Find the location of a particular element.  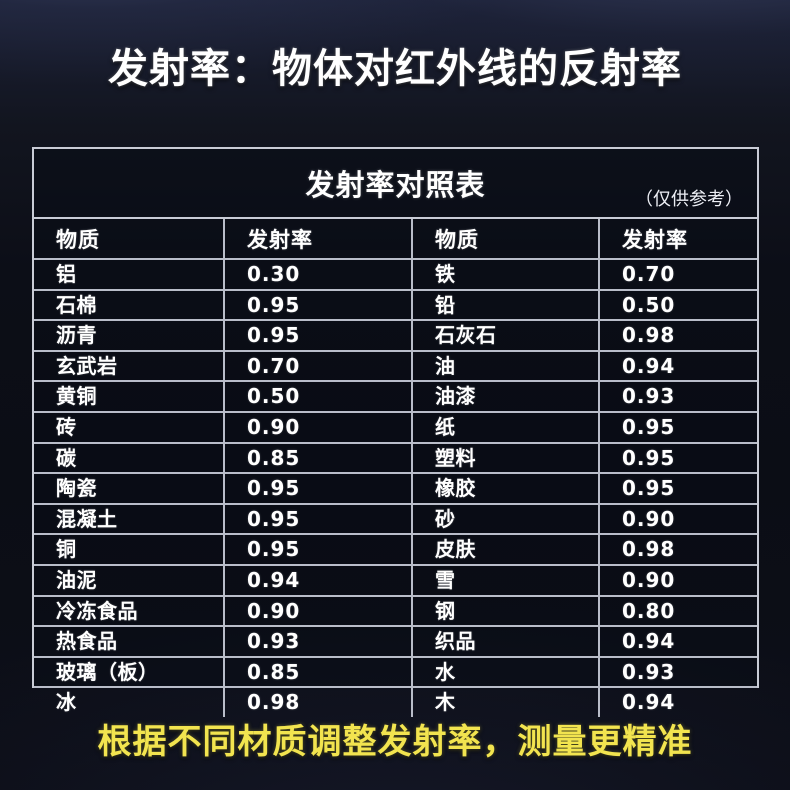

column-header-material-left: 物质 is located at coordinates (129, 239).